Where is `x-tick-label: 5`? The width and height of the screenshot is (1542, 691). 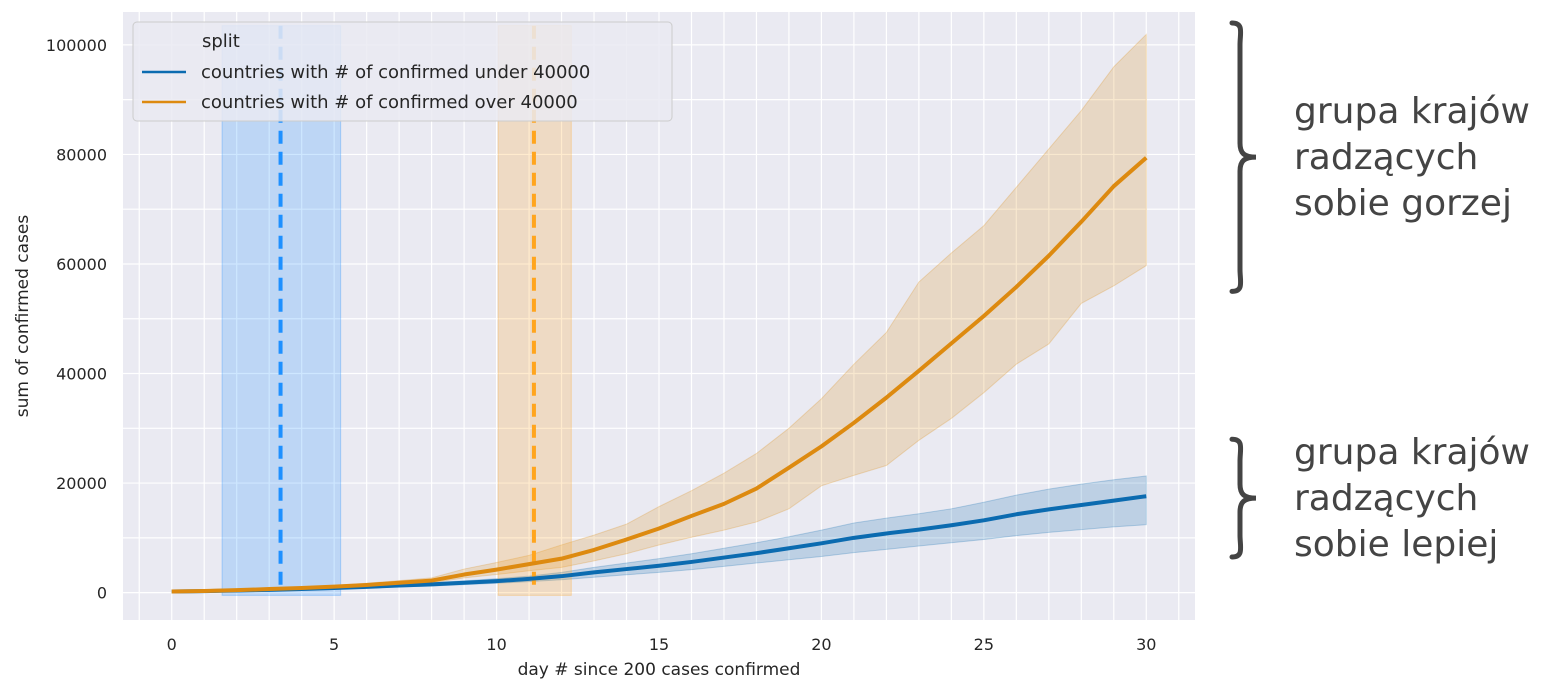
x-tick-label: 5 is located at coordinates (334, 644).